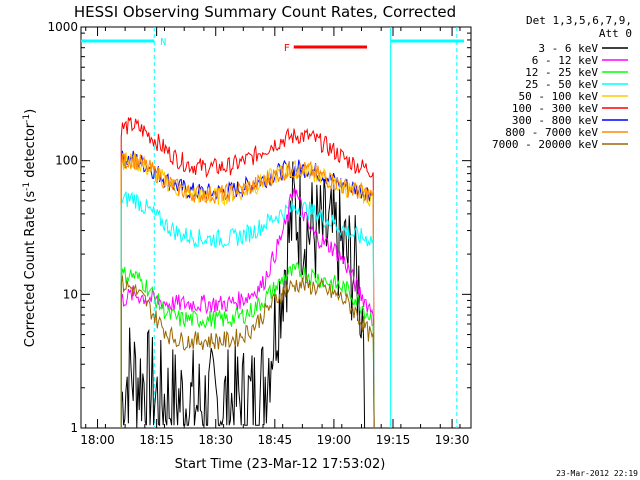  Describe the element at coordinates (215, 440) in the screenshot. I see `x-tick-label: 18:30` at that location.